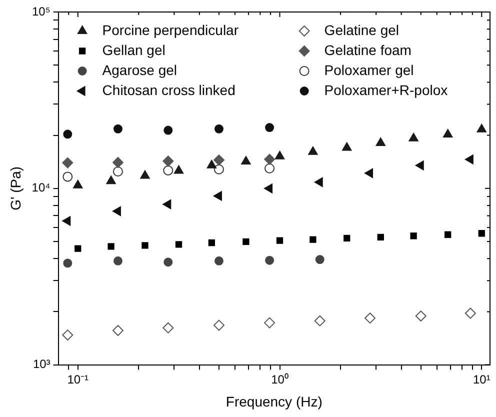 This screenshot has width=496, height=417. What do you see at coordinates (41, 364) in the screenshot?
I see `y-tick-label: 10³` at bounding box center [41, 364].